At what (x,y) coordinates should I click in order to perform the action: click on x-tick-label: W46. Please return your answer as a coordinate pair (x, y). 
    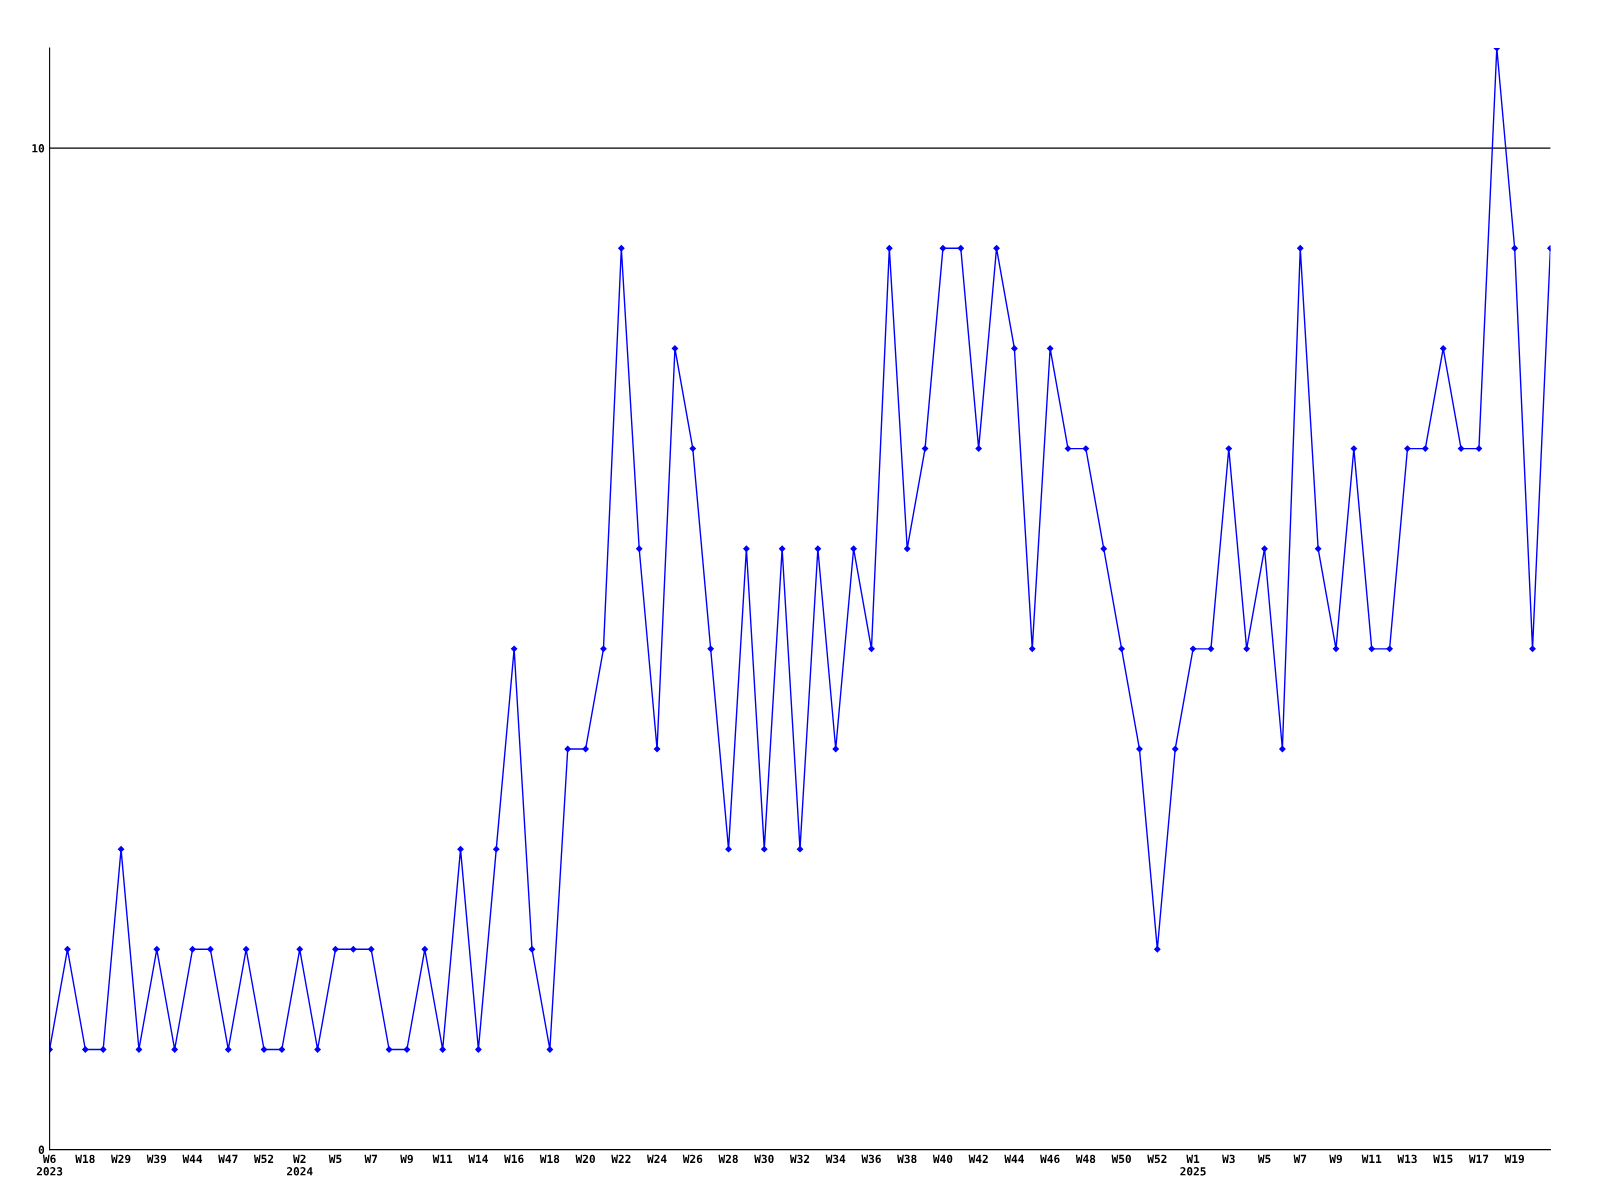
    Looking at the image, I should click on (1050, 1159).